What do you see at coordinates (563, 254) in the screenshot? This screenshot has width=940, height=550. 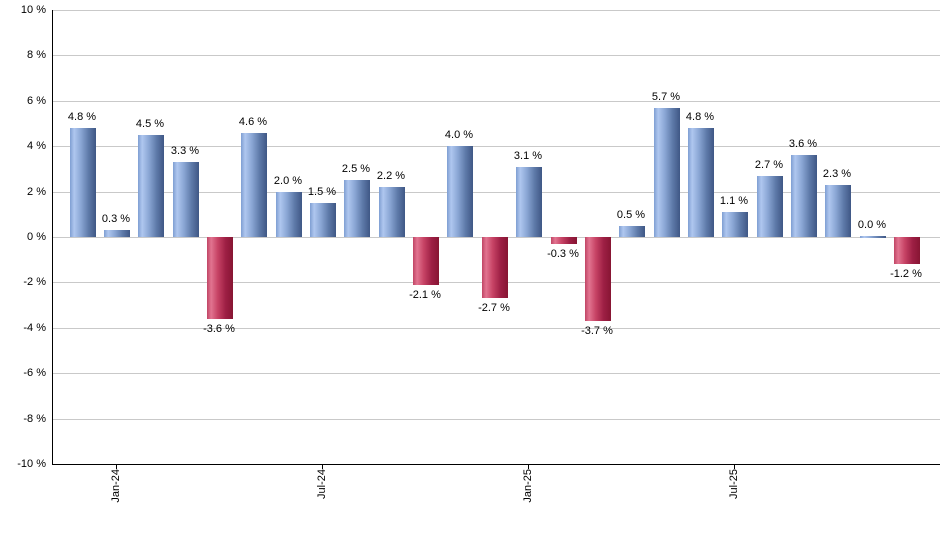 I see `bar-value-label: -0.3 %` at bounding box center [563, 254].